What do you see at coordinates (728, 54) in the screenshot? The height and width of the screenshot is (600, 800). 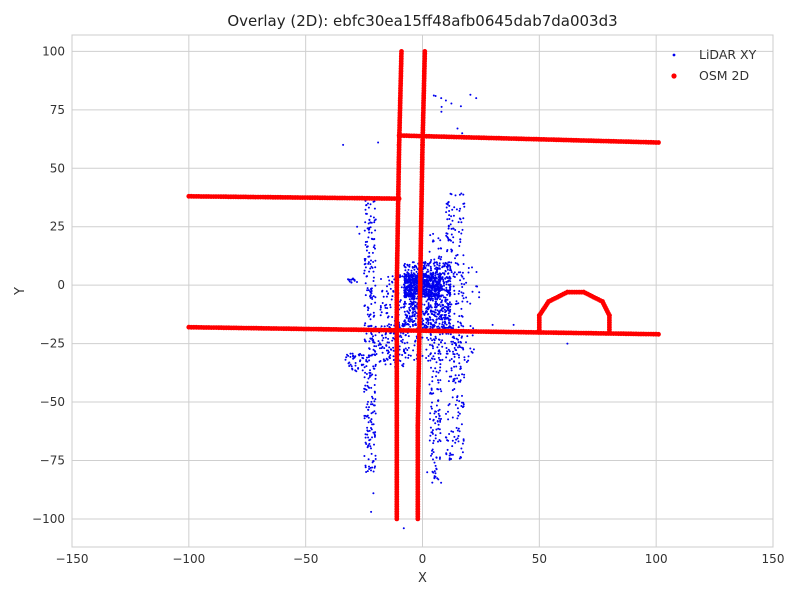 I see `legend-label: LiDAR XY` at bounding box center [728, 54].